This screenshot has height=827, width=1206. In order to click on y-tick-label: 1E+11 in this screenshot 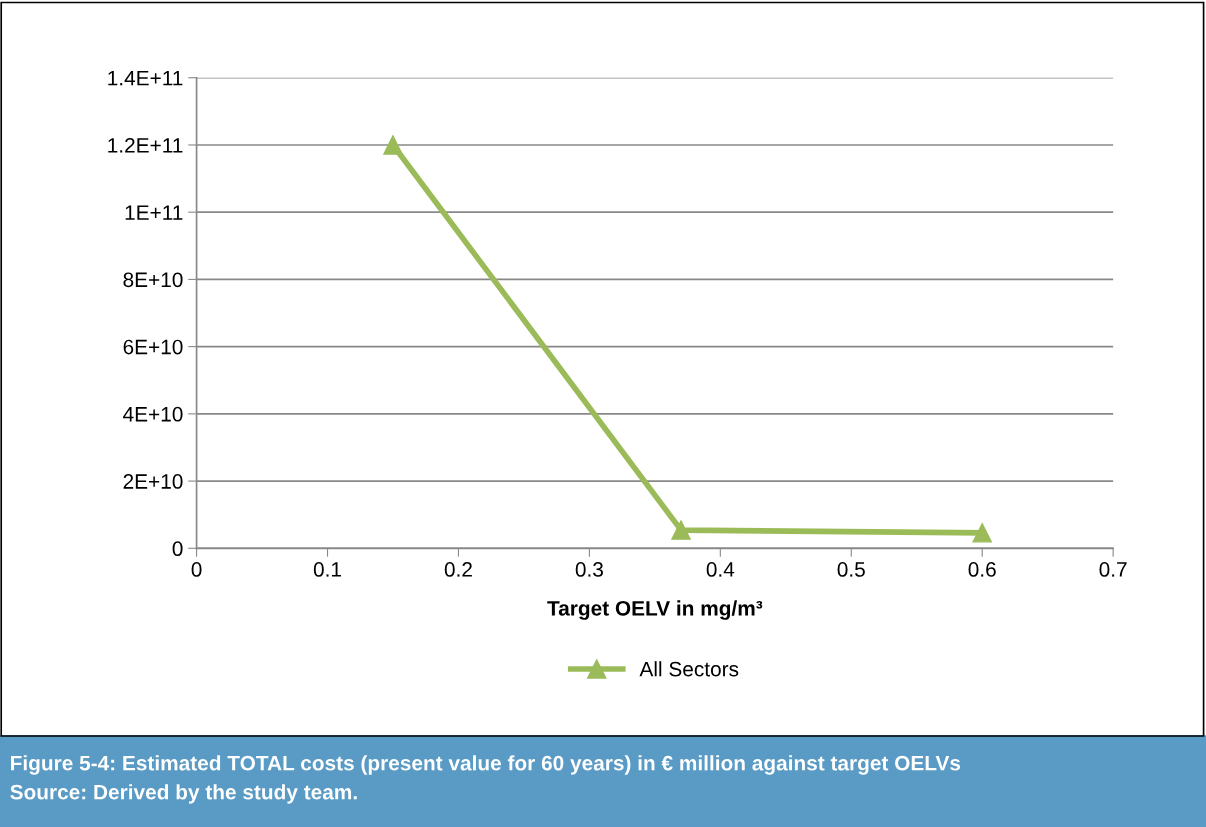, I will do `click(154, 212)`.